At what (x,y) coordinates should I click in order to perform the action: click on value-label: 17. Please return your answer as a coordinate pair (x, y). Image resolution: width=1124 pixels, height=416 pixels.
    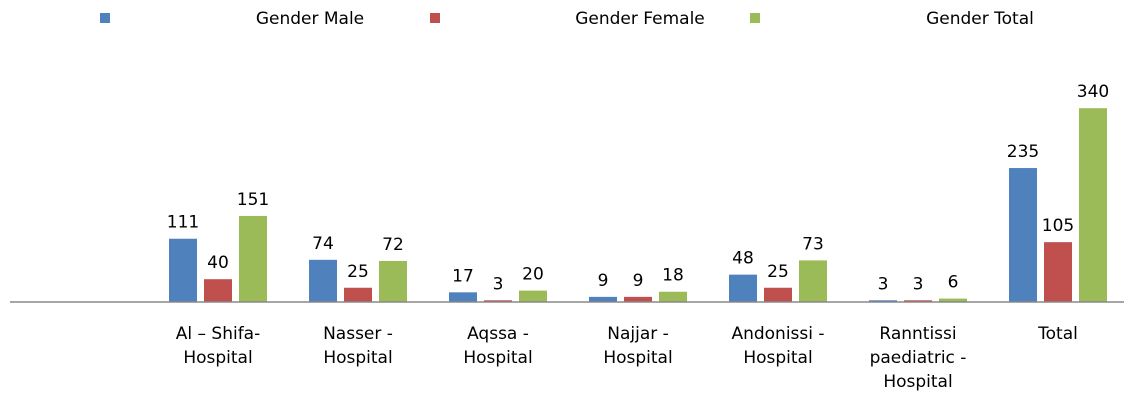
    Looking at the image, I should click on (463, 276).